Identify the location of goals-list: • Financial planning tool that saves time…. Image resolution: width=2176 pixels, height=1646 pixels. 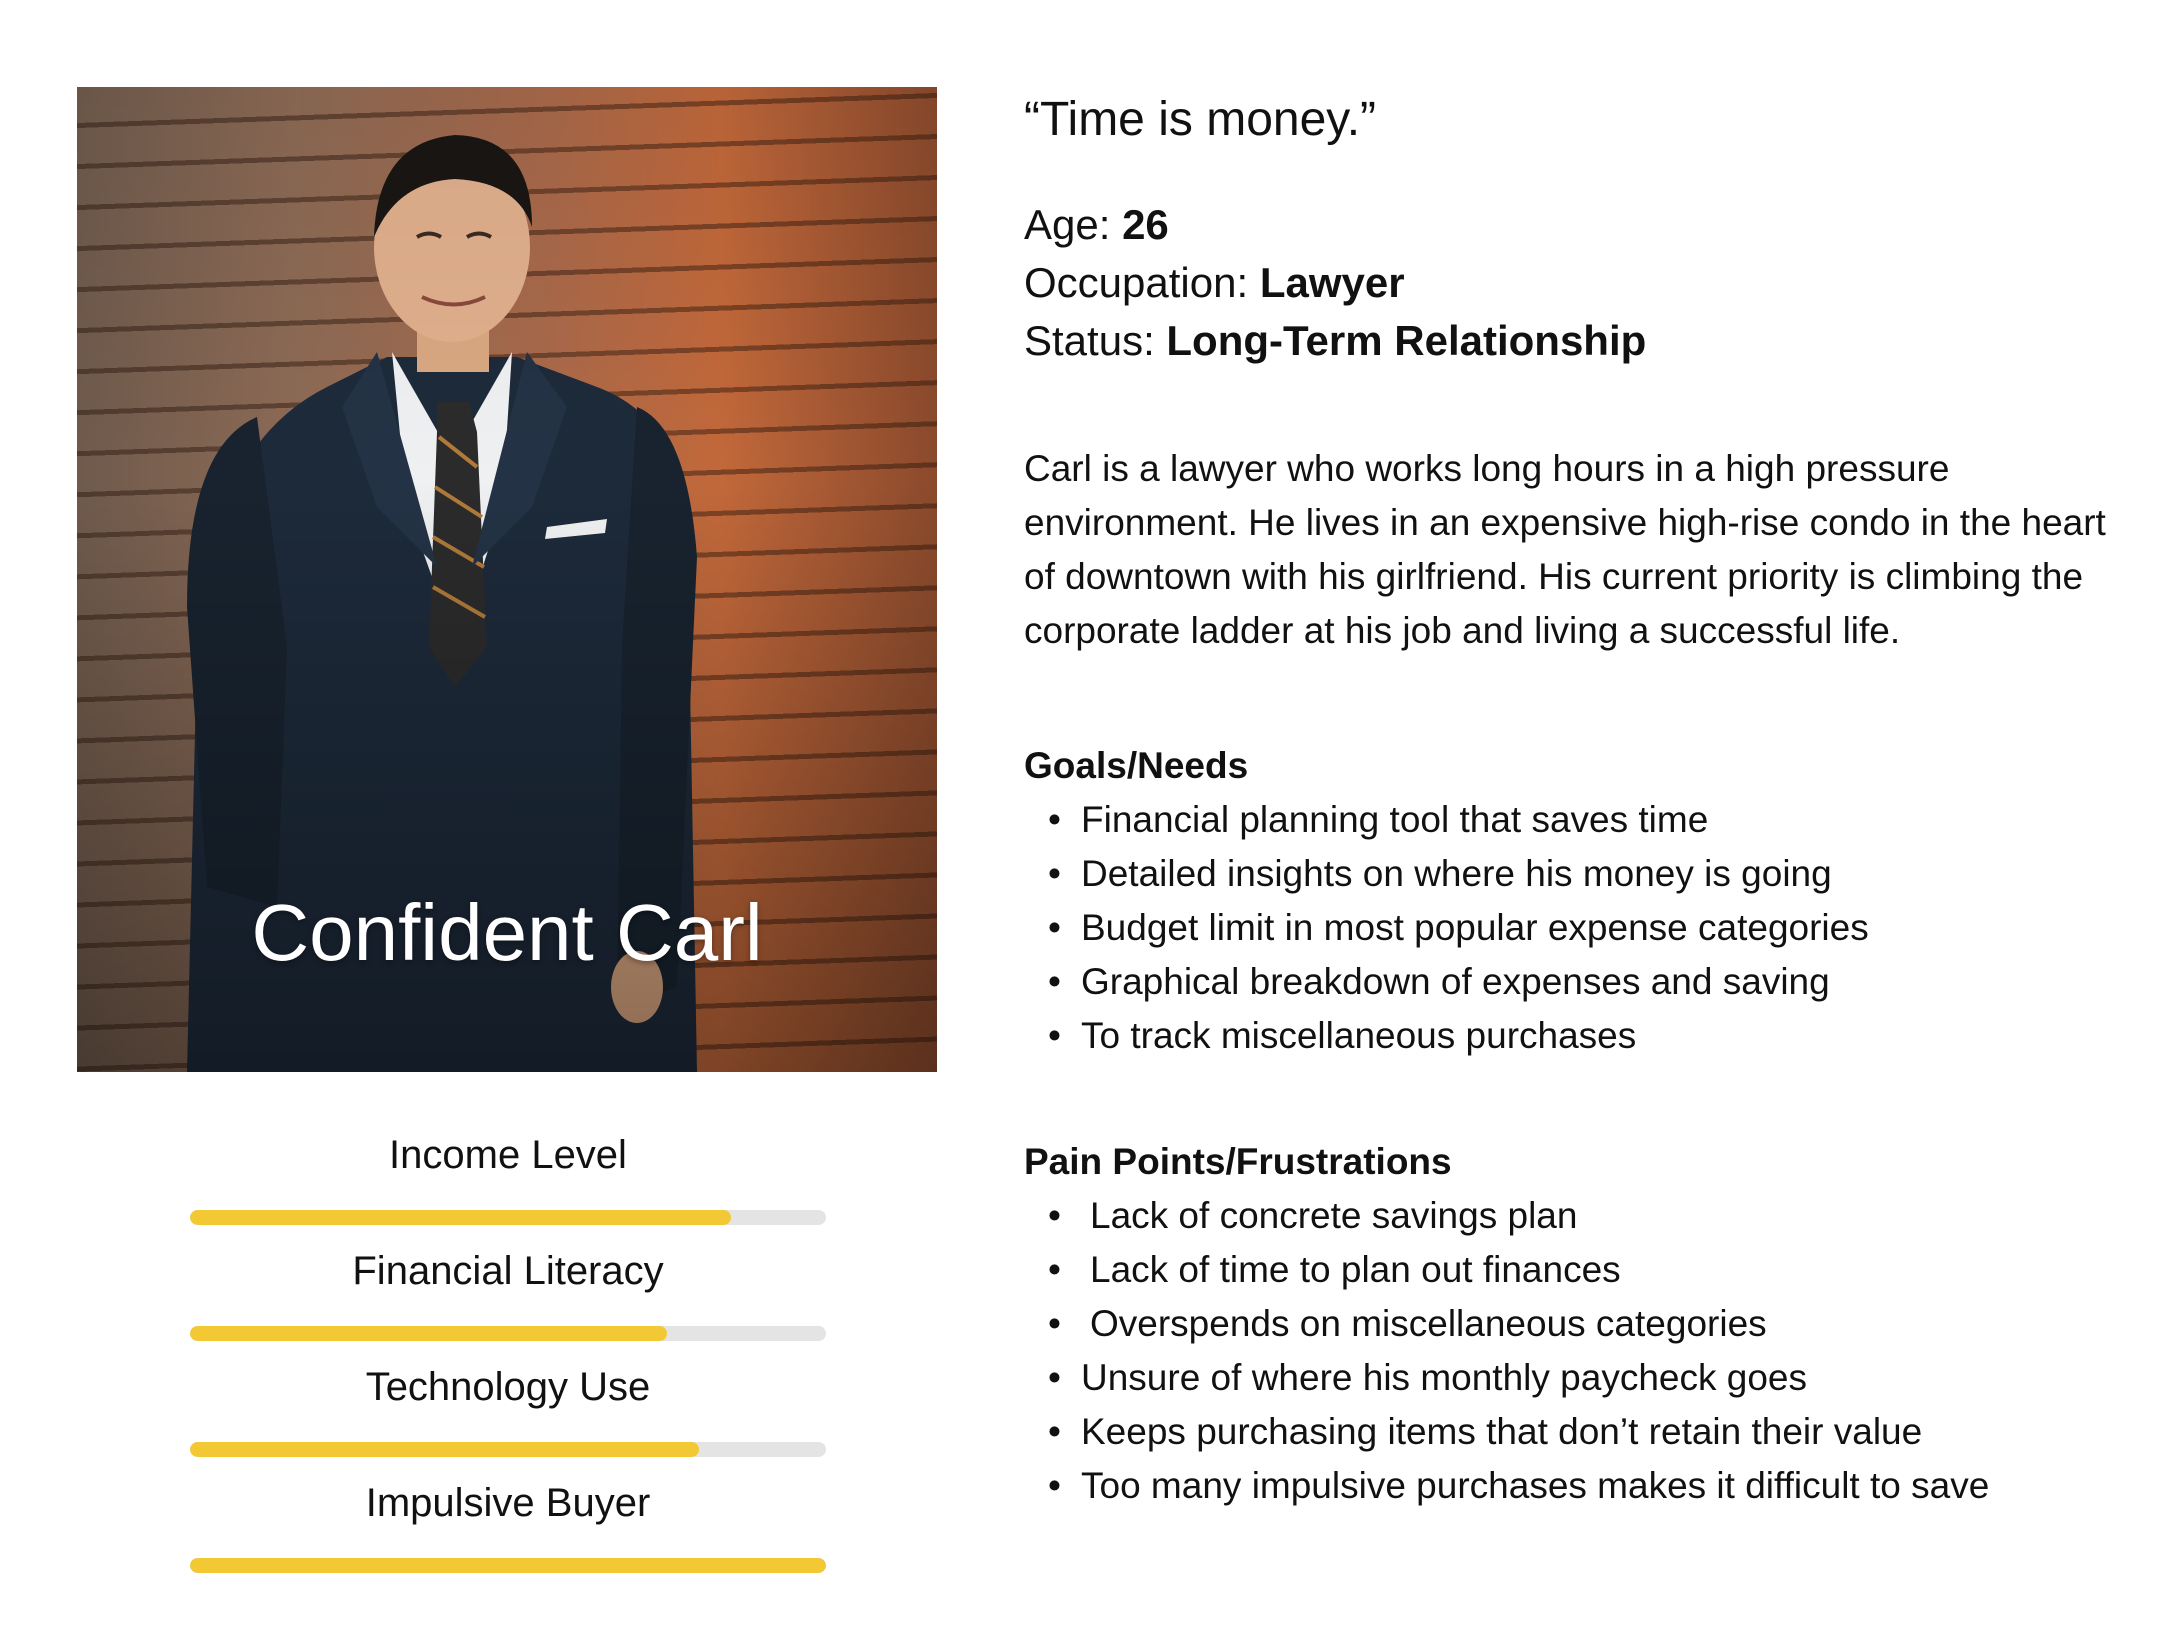
(1579, 928).